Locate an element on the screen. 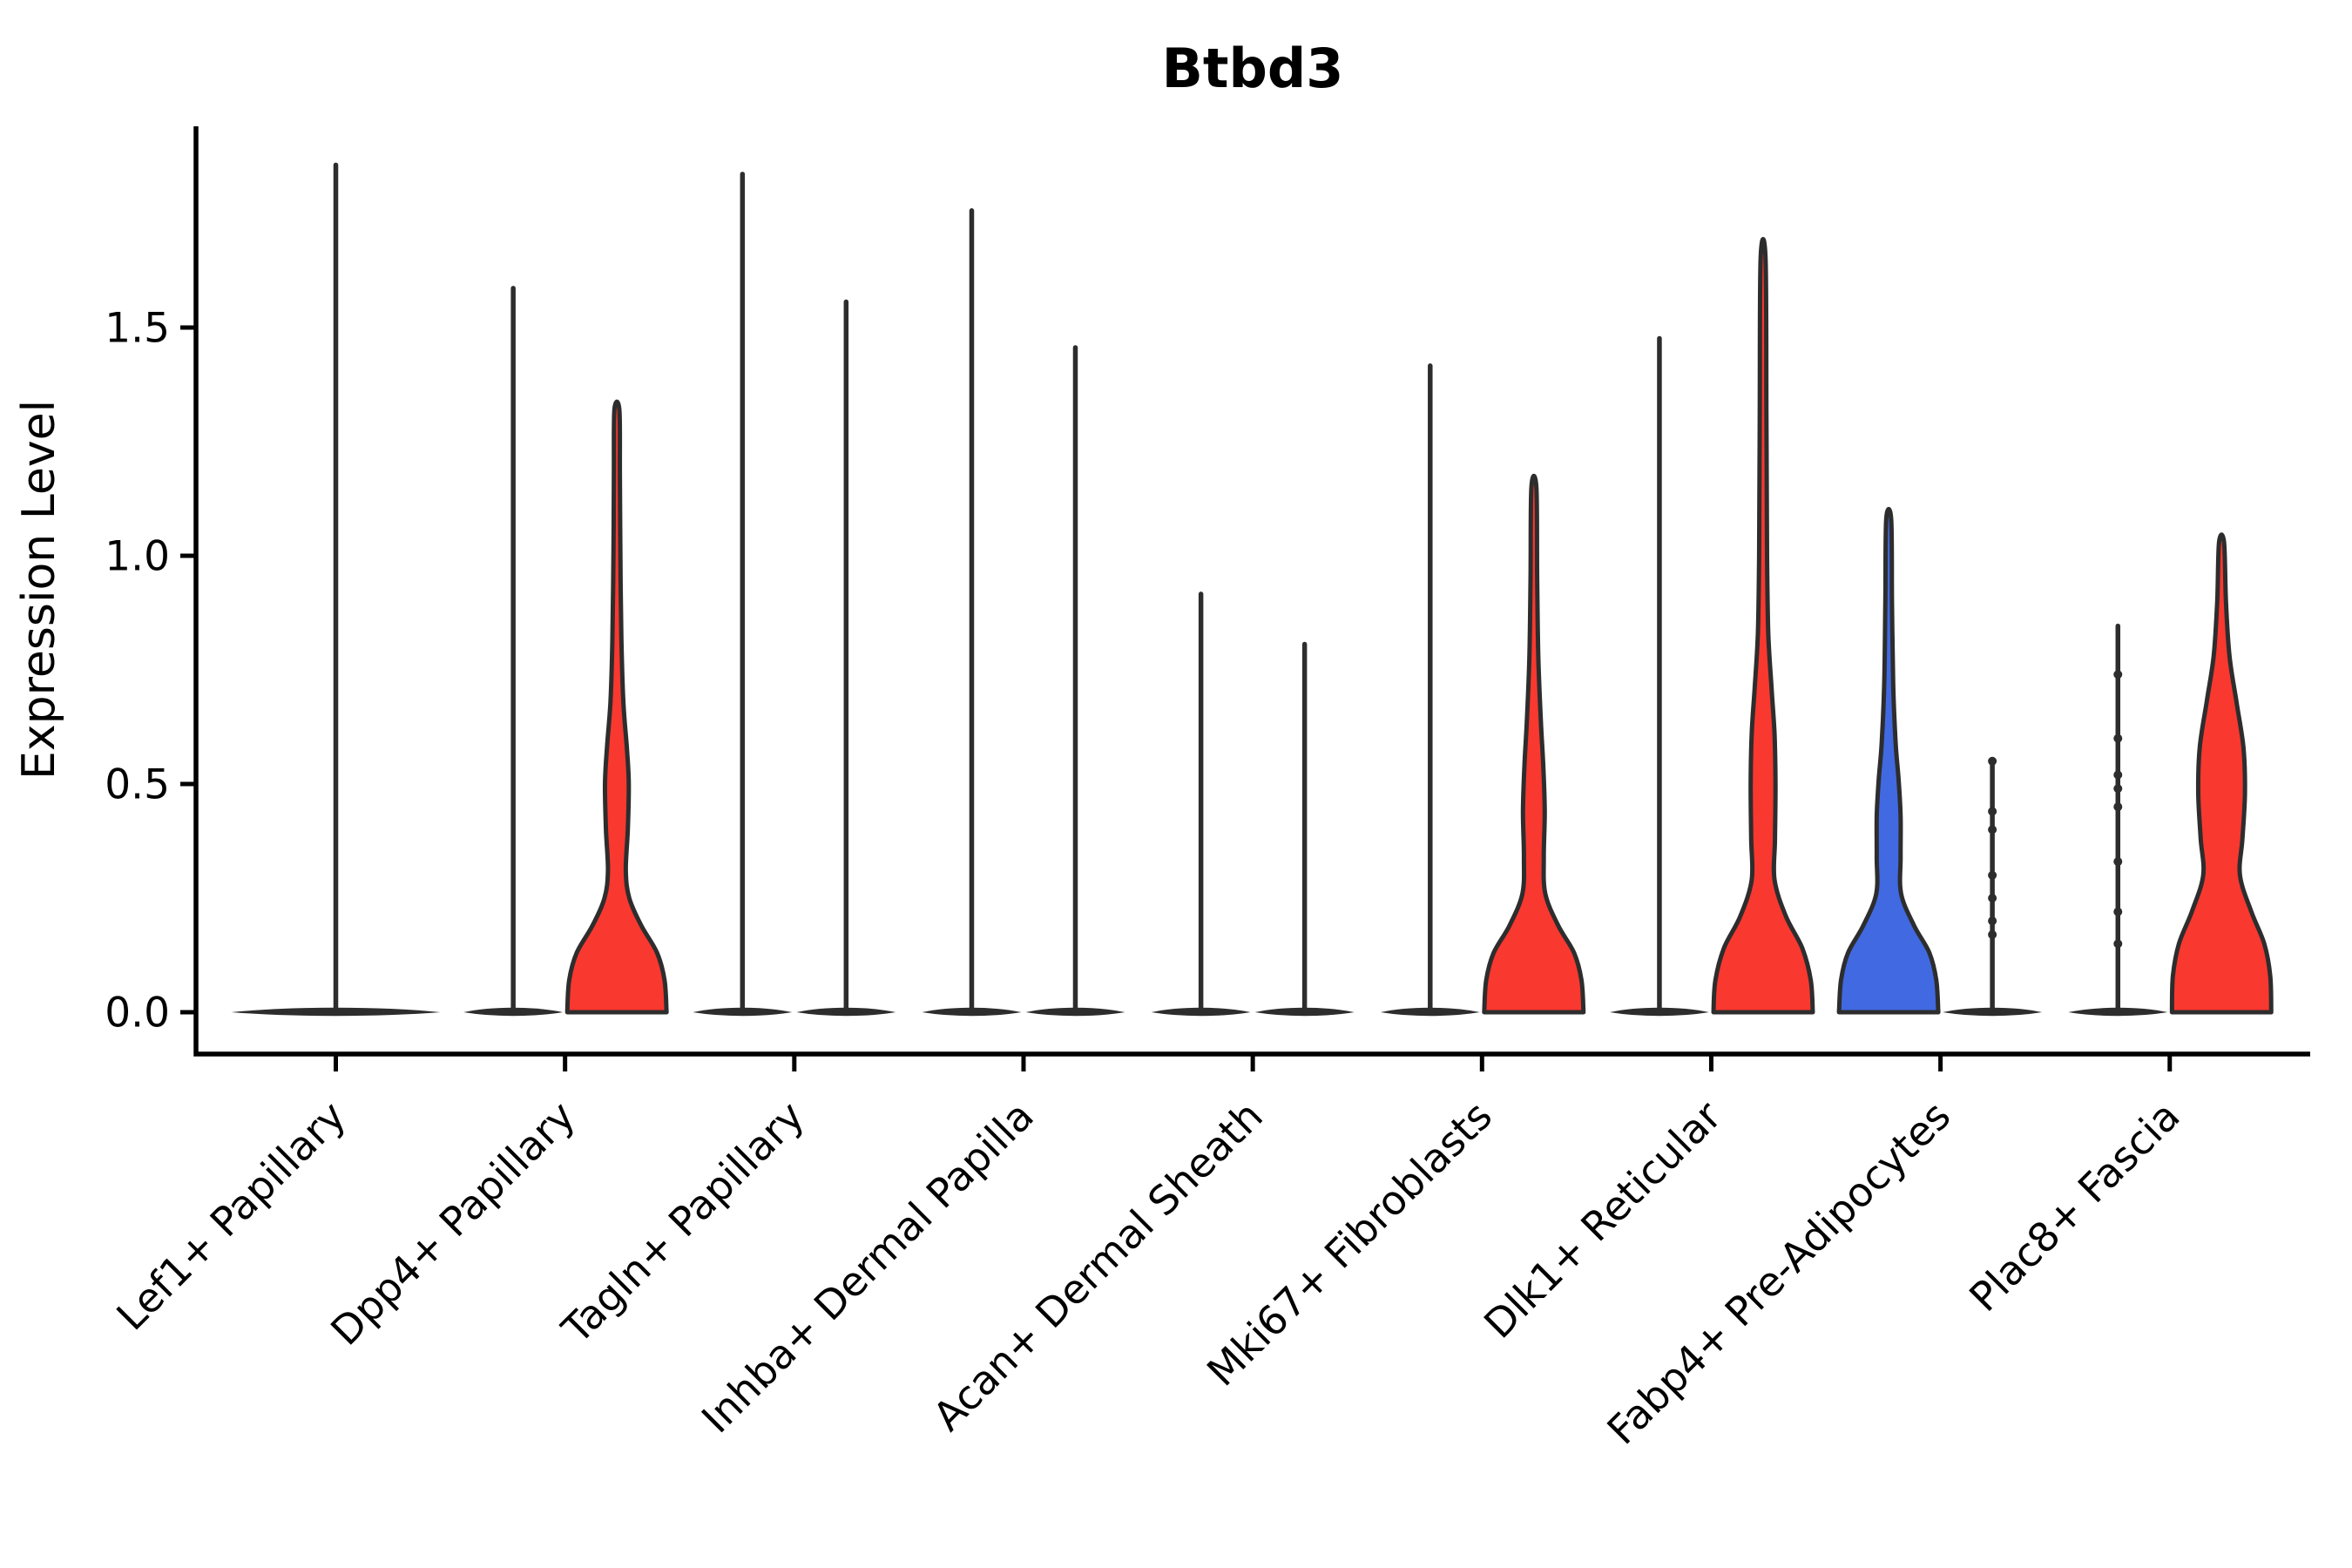 This screenshot has height=1568, width=2352. x-tick-label: Dpp4+ Papillary is located at coordinates (452, 1223).